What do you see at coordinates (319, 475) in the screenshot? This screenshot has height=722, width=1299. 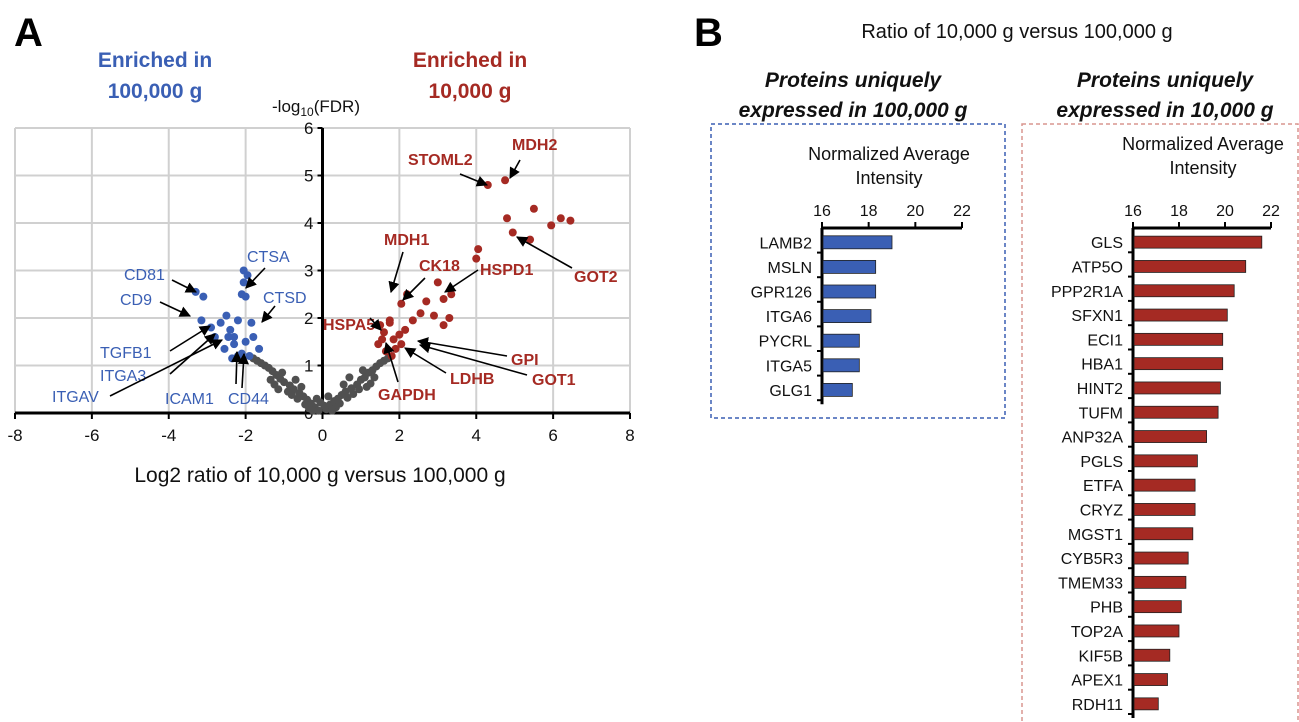 I see `x-axis-label: Log2 ratio of 10,000 g versus 100,000 g` at bounding box center [319, 475].